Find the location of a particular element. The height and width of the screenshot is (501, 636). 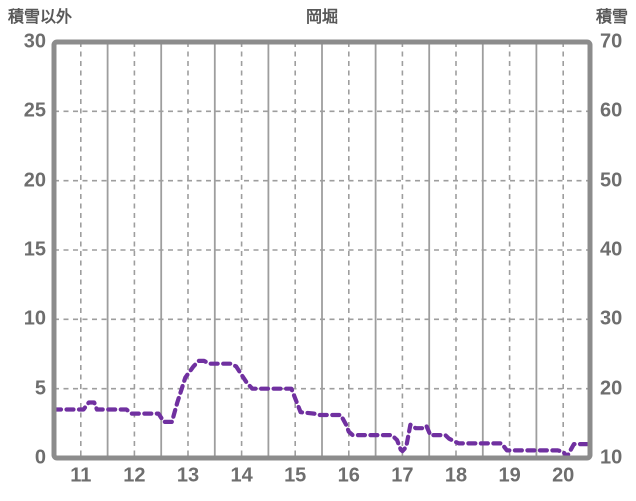

x-axis-tick-label: 12 is located at coordinates (134, 475).